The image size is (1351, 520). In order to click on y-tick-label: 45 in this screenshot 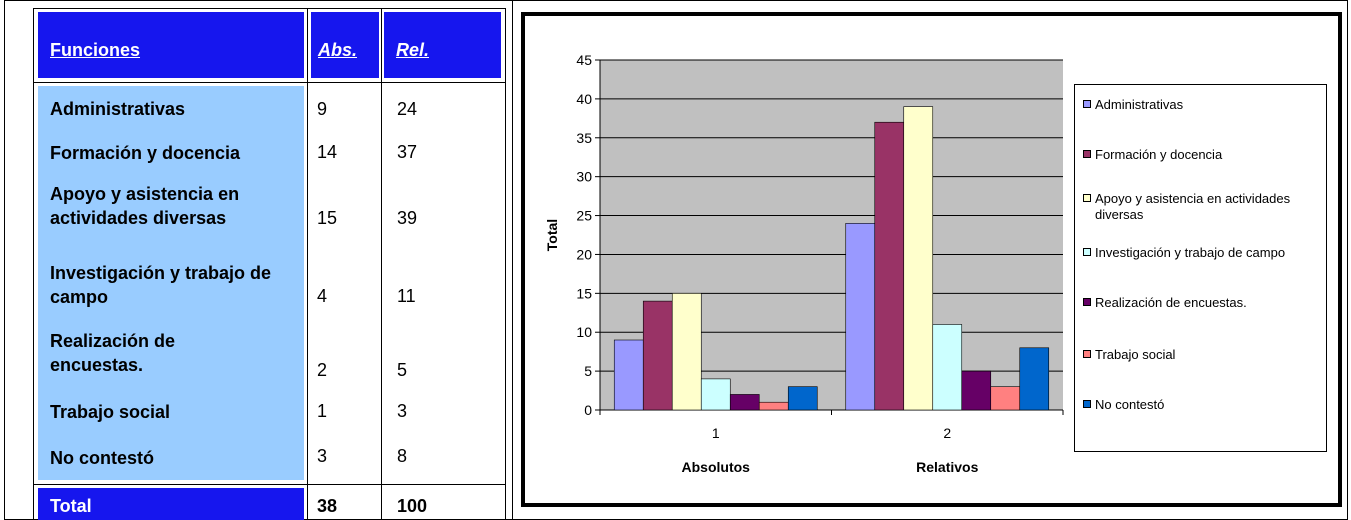, I will do `click(584, 60)`.